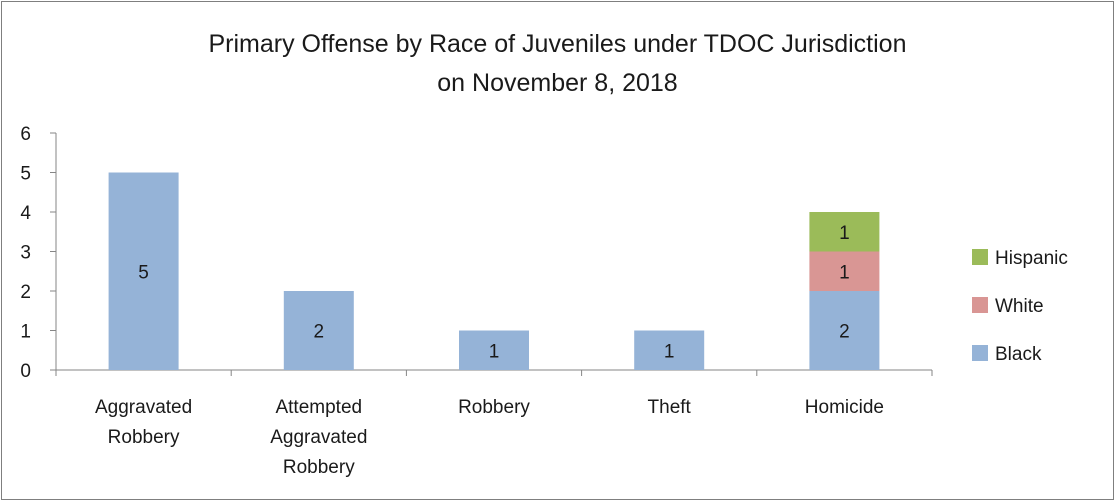  What do you see at coordinates (1018, 354) in the screenshot?
I see `legend-label-black: Black` at bounding box center [1018, 354].